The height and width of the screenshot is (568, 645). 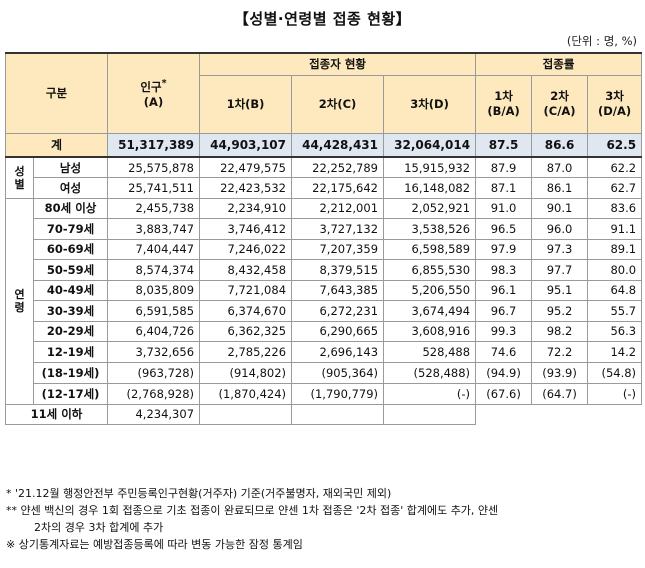 What do you see at coordinates (338, 104) in the screenshot?
I see `header-dose2: 2차(C)` at bounding box center [338, 104].